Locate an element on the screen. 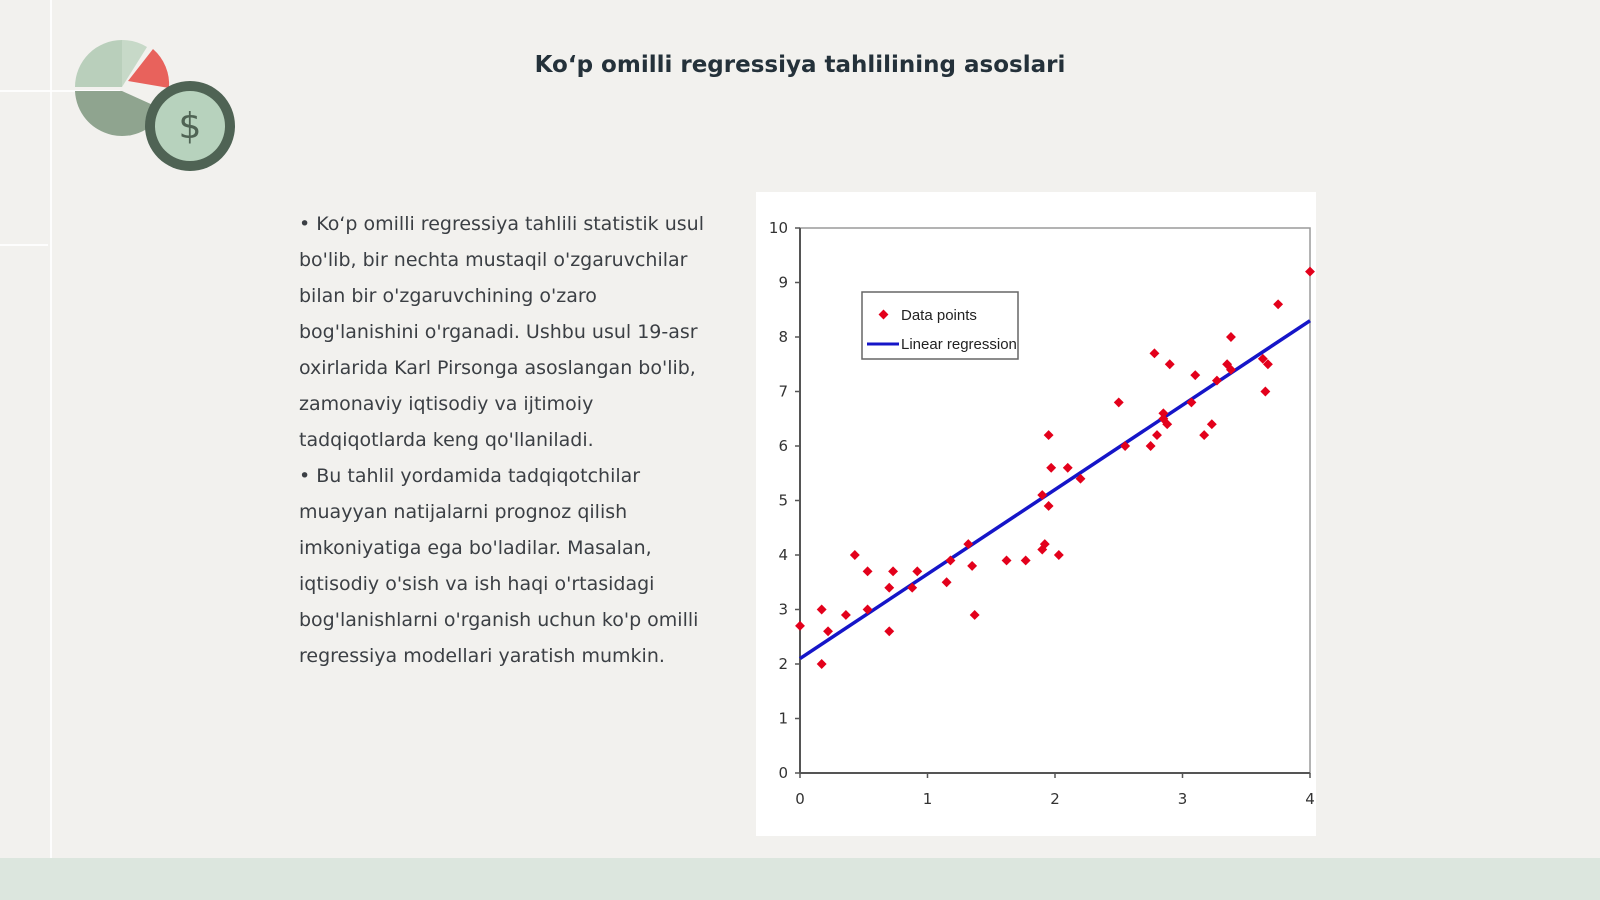 The height and width of the screenshot is (900, 1600). pie-chart-dollar-coin-icon: $ is located at coordinates (155, 105).